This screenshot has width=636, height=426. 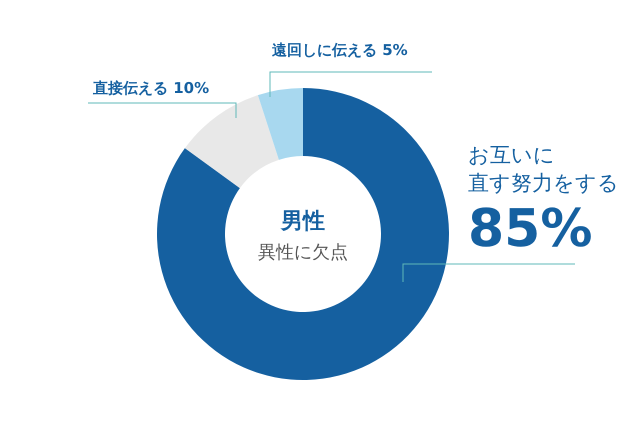 What do you see at coordinates (530, 229) in the screenshot?
I see `data-label: 85%` at bounding box center [530, 229].